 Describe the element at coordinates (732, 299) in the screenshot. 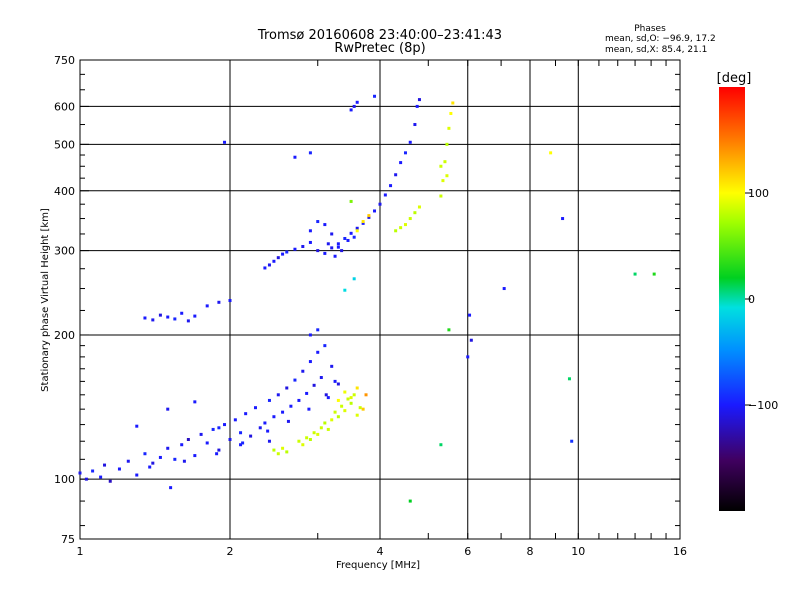

I see `colorbar` at that location.